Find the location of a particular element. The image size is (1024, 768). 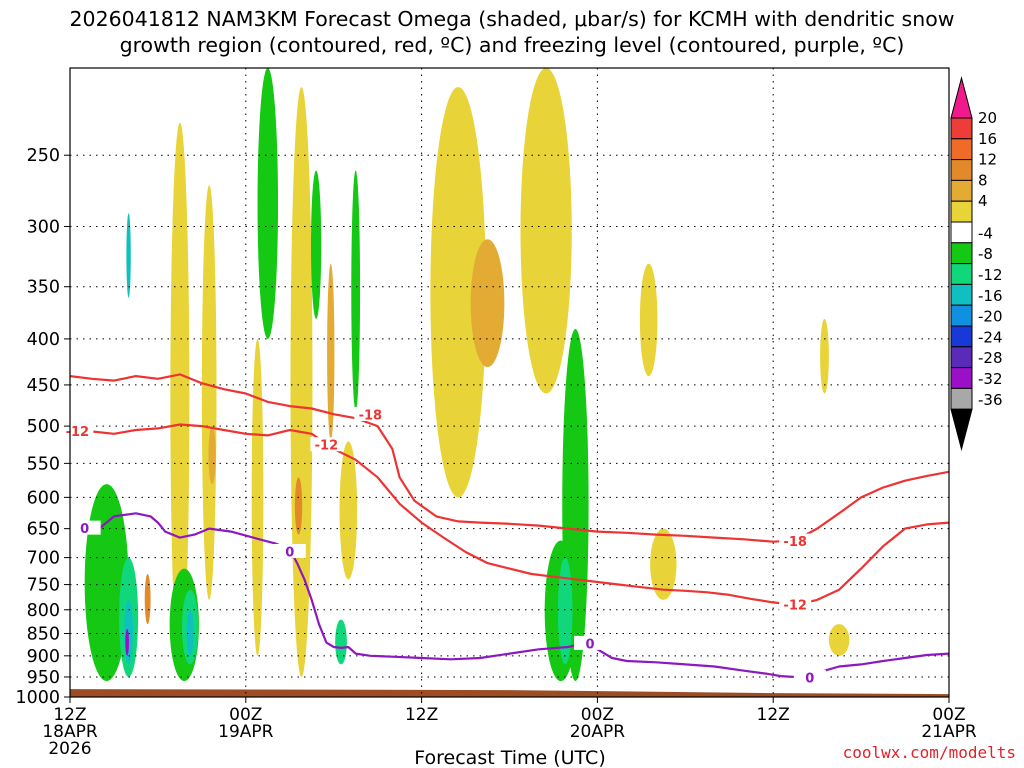

colorbar-bottom-arrow is located at coordinates (961, 430).